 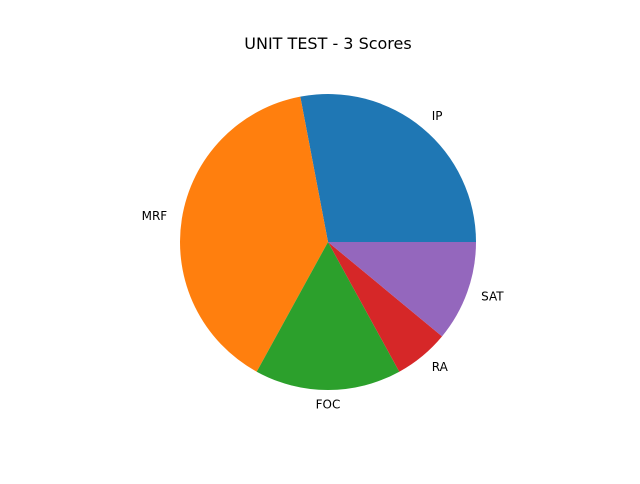 I want to click on pie-label-foc: FOC, so click(x=328, y=404).